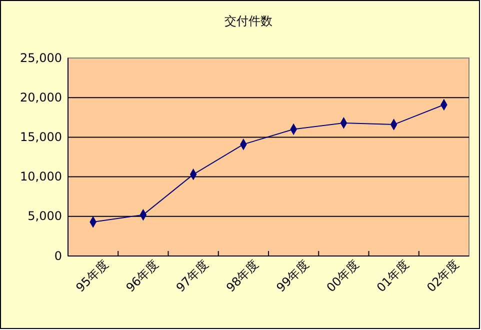  Describe the element at coordinates (92, 276) in the screenshot. I see `x-tick-label: 95年度` at that location.